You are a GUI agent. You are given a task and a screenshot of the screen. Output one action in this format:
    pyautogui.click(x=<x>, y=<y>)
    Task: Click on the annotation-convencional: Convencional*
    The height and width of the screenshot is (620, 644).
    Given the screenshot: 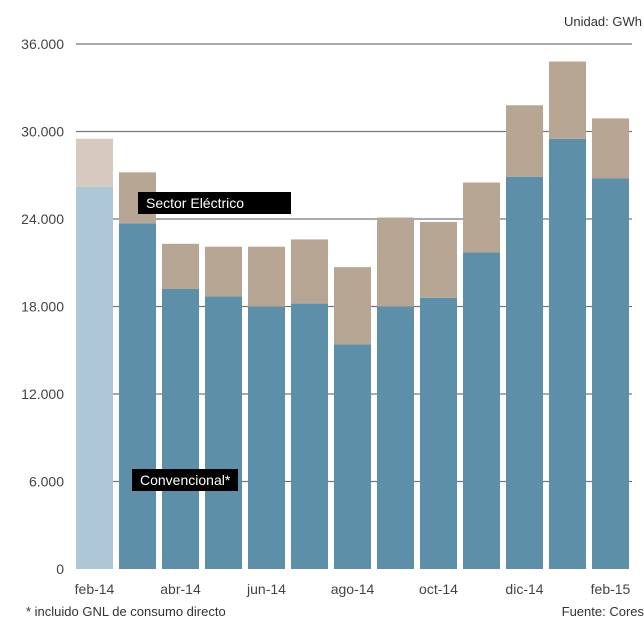 What is the action you would take?
    pyautogui.click(x=185, y=480)
    